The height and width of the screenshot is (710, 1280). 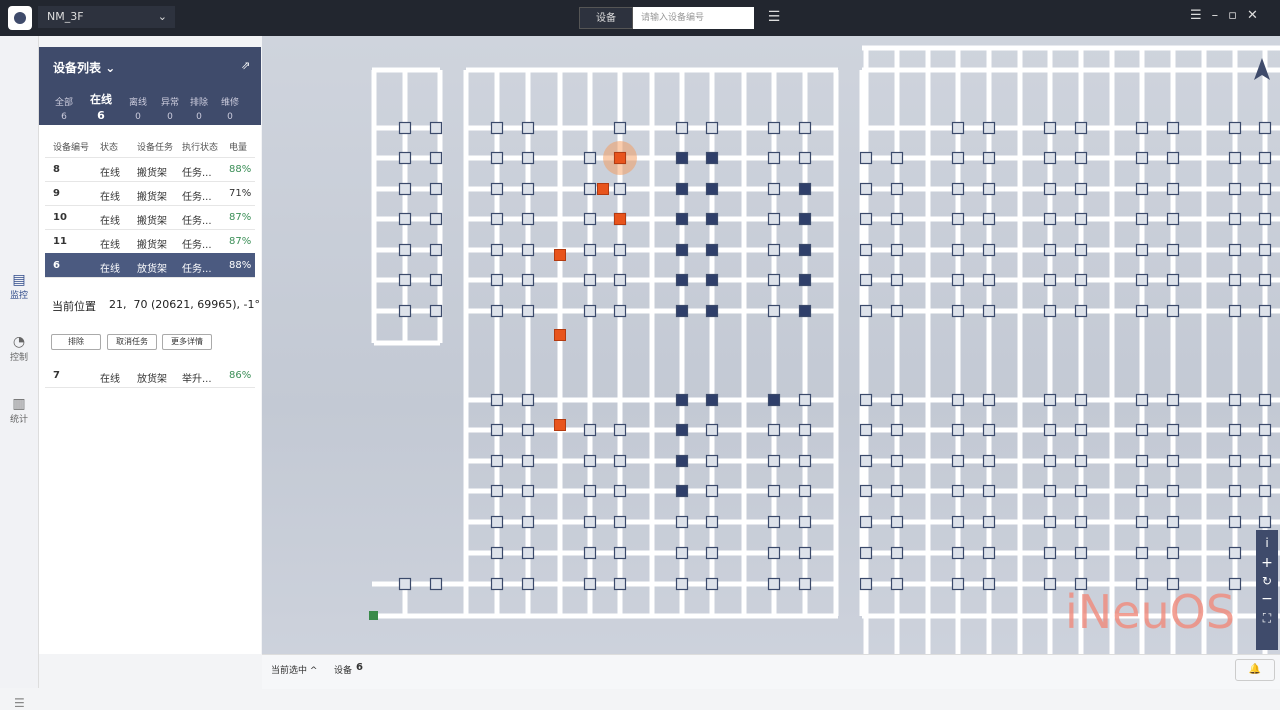 What do you see at coordinates (162, 16) in the screenshot?
I see `ui-element: ⌄` at bounding box center [162, 16].